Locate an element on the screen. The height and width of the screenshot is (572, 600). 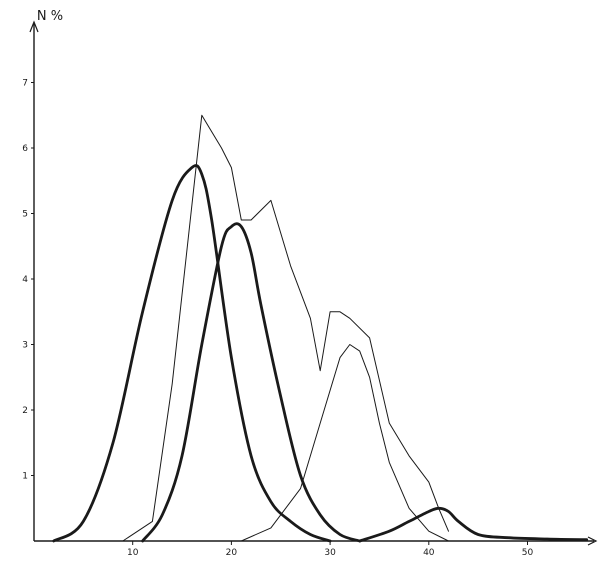
y-tick-label: 5 is located at coordinates (25, 215).